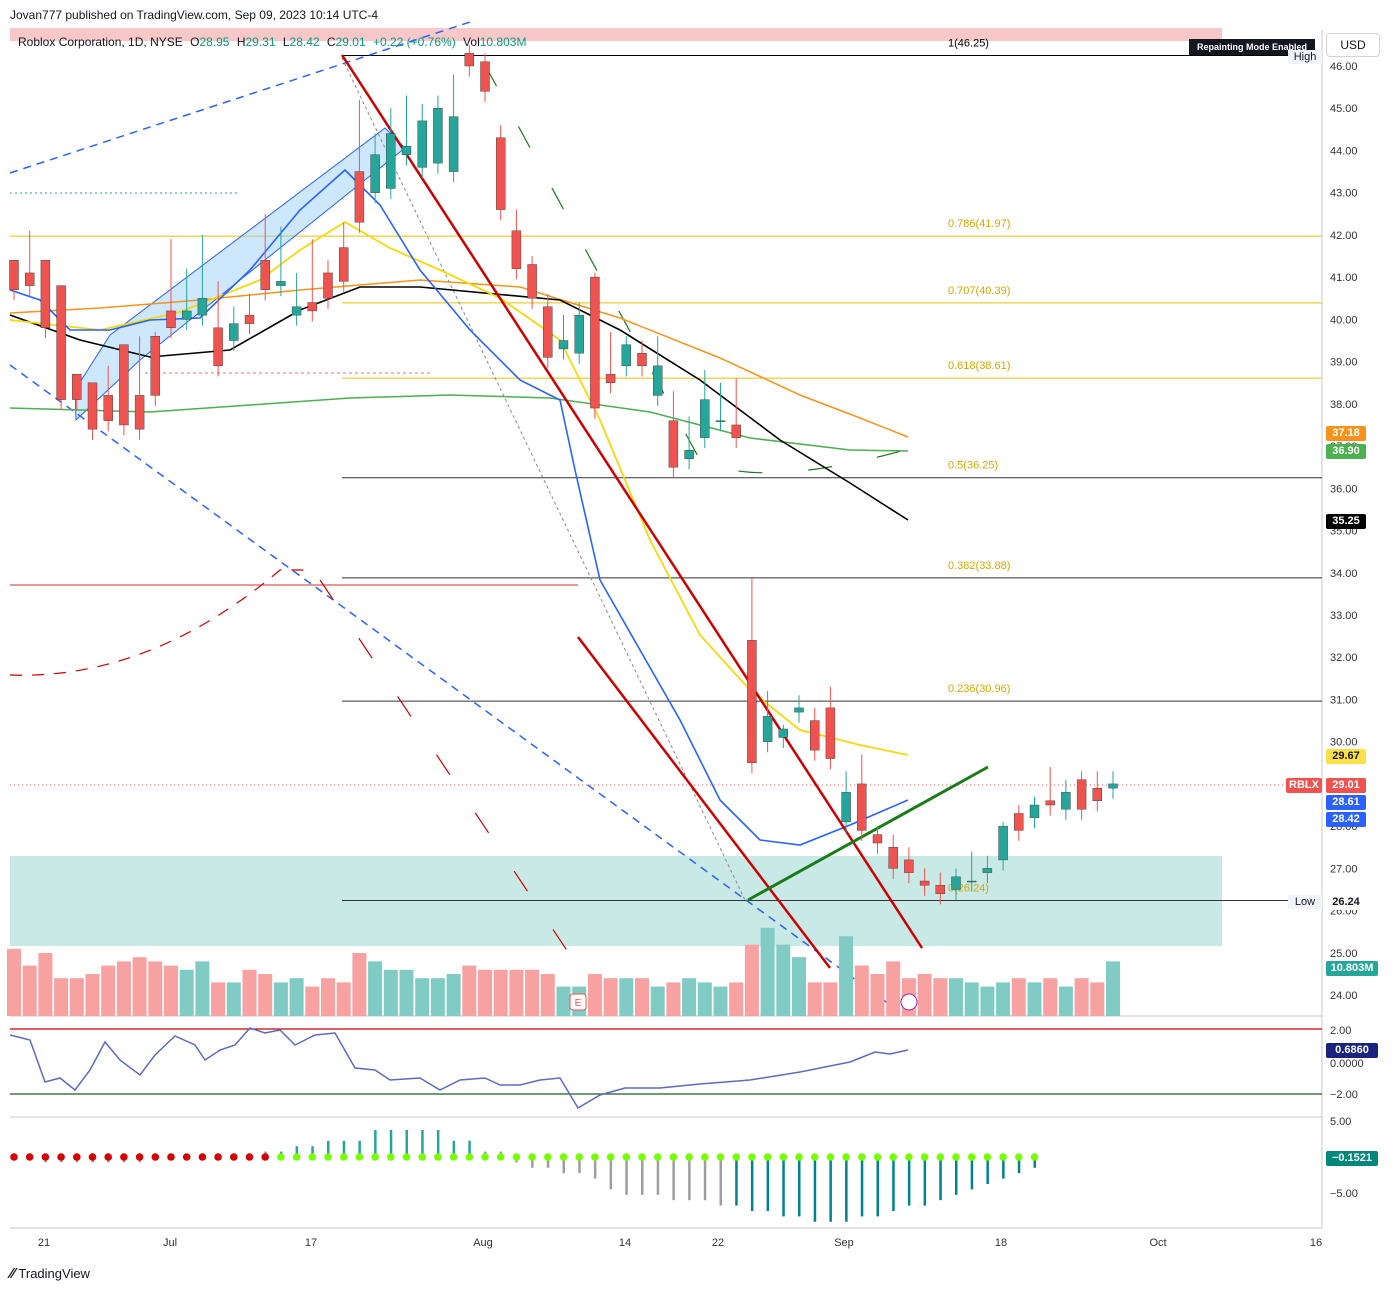  Describe the element at coordinates (578, 1002) in the screenshot. I see `earnings-marker` at that location.